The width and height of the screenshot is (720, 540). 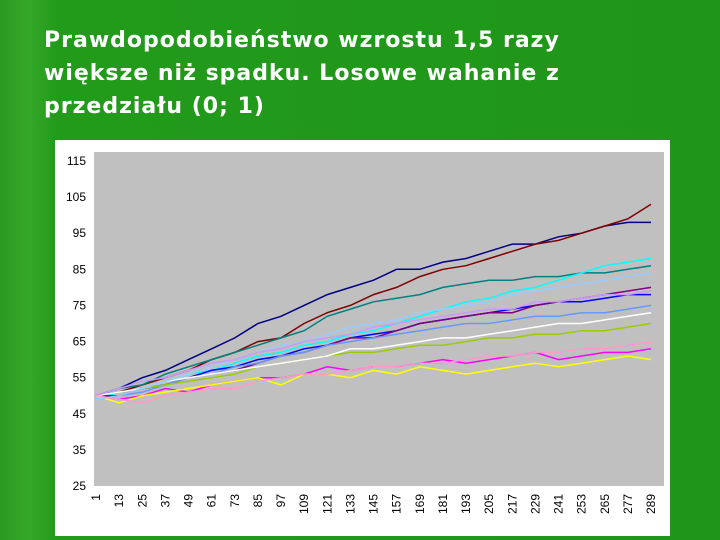 I want to click on x-tick-label: 229, so click(x=535, y=504).